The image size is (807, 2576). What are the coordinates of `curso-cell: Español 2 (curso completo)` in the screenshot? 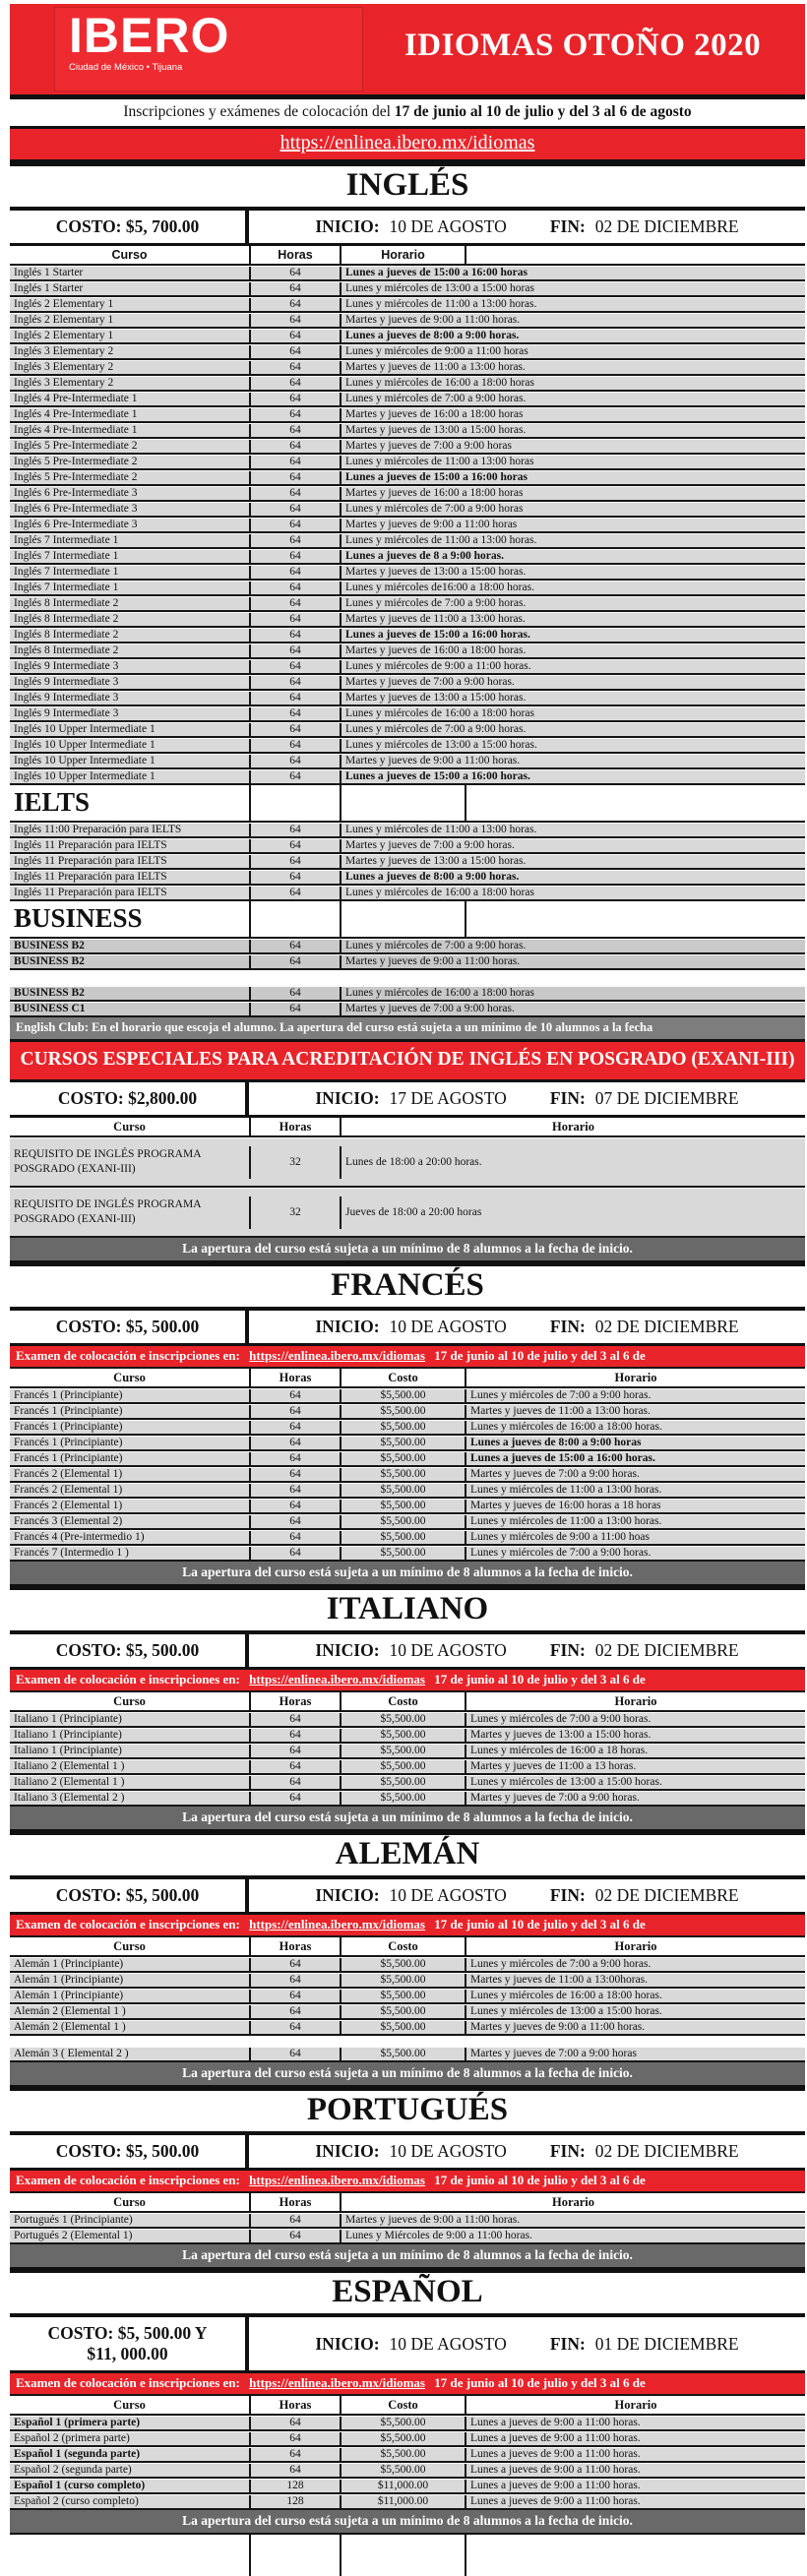 It's located at (76, 2501).